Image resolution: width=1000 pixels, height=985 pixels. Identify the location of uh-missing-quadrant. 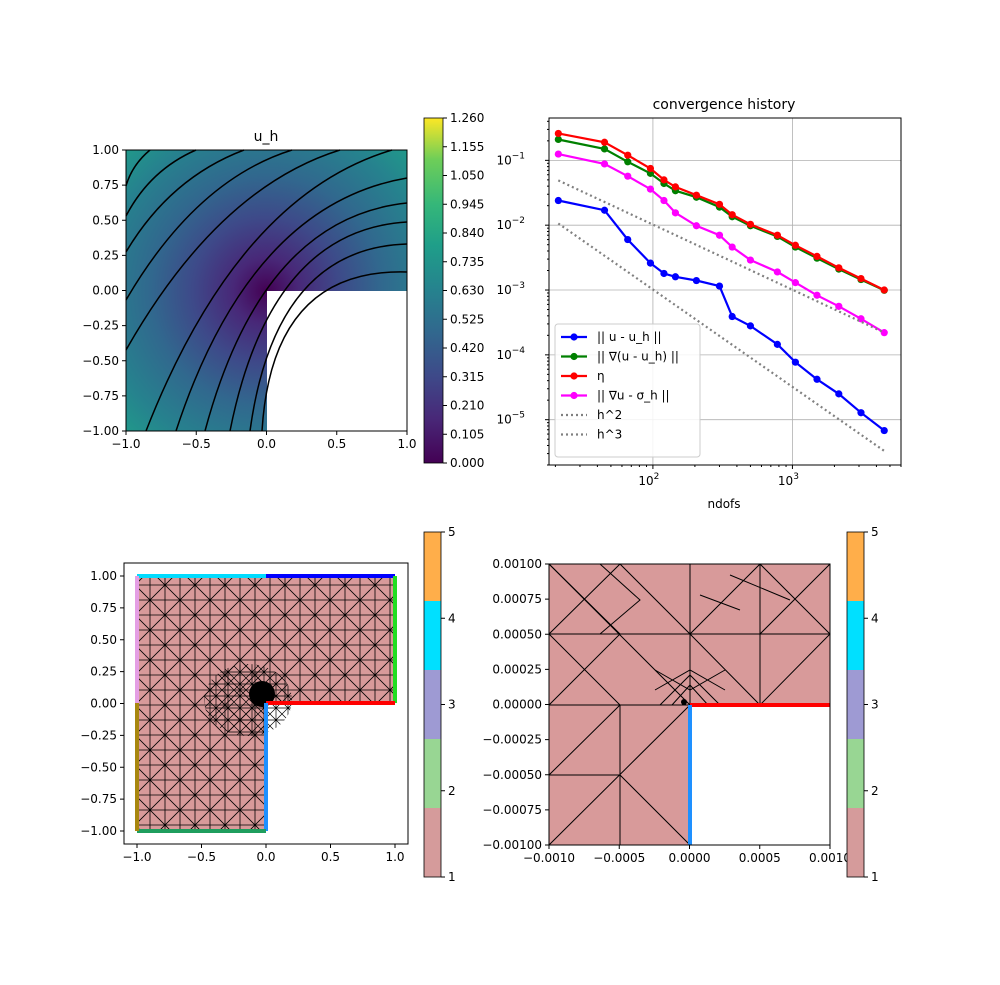
(337, 361).